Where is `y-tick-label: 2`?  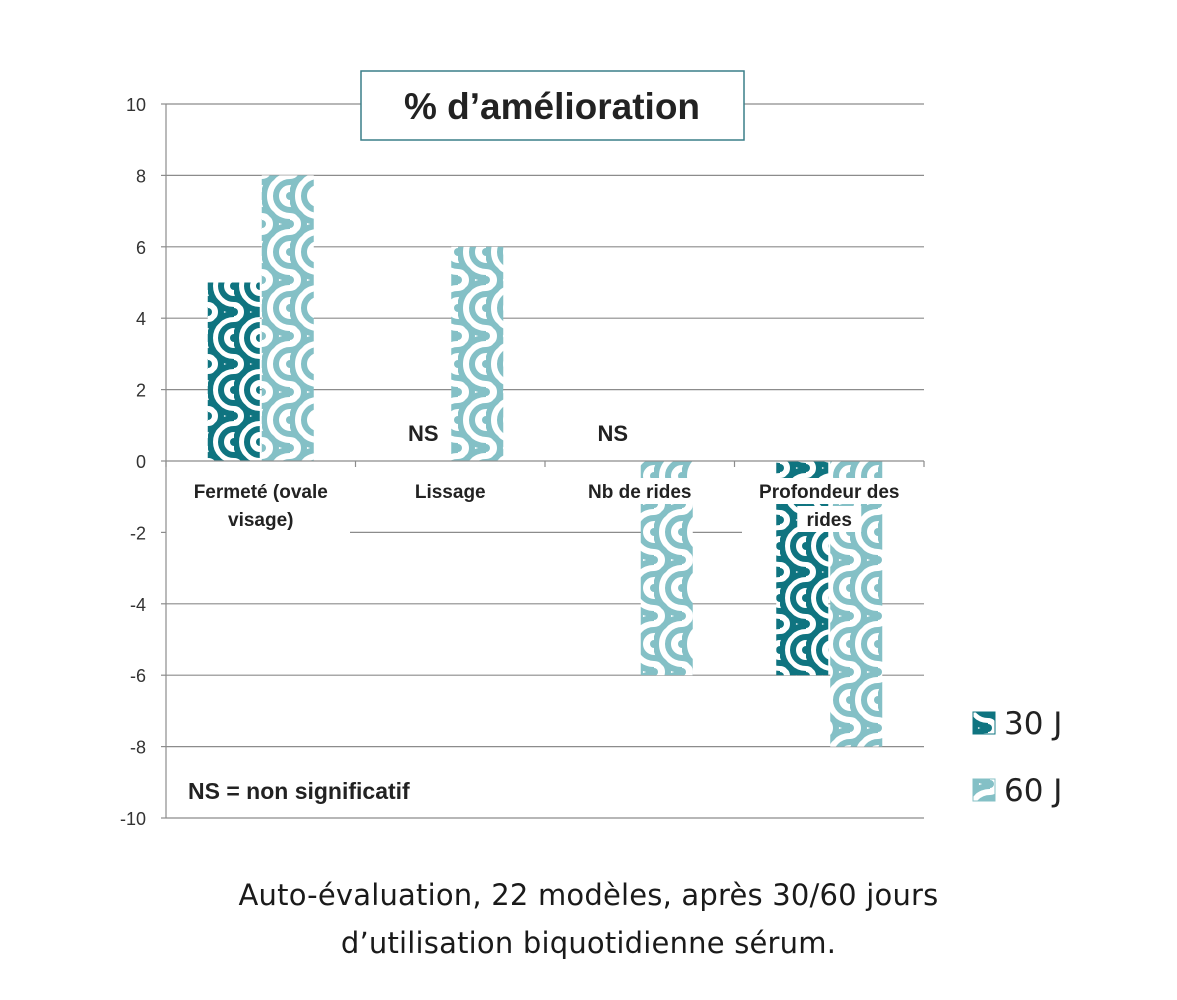 y-tick-label: 2 is located at coordinates (141, 391).